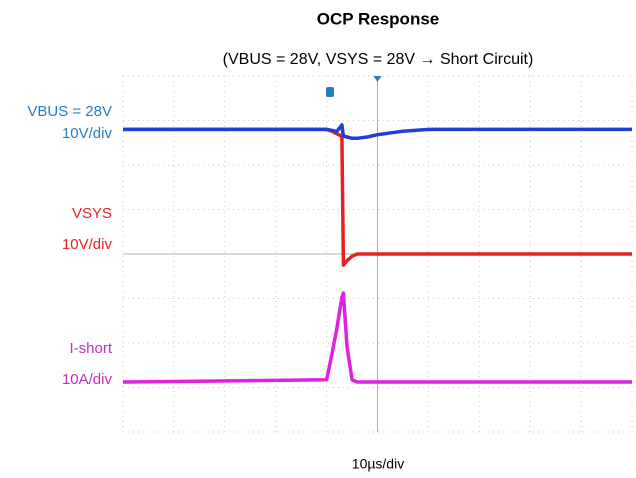  Describe the element at coordinates (378, 18) in the screenshot. I see `chart-title: OCP Response` at that location.